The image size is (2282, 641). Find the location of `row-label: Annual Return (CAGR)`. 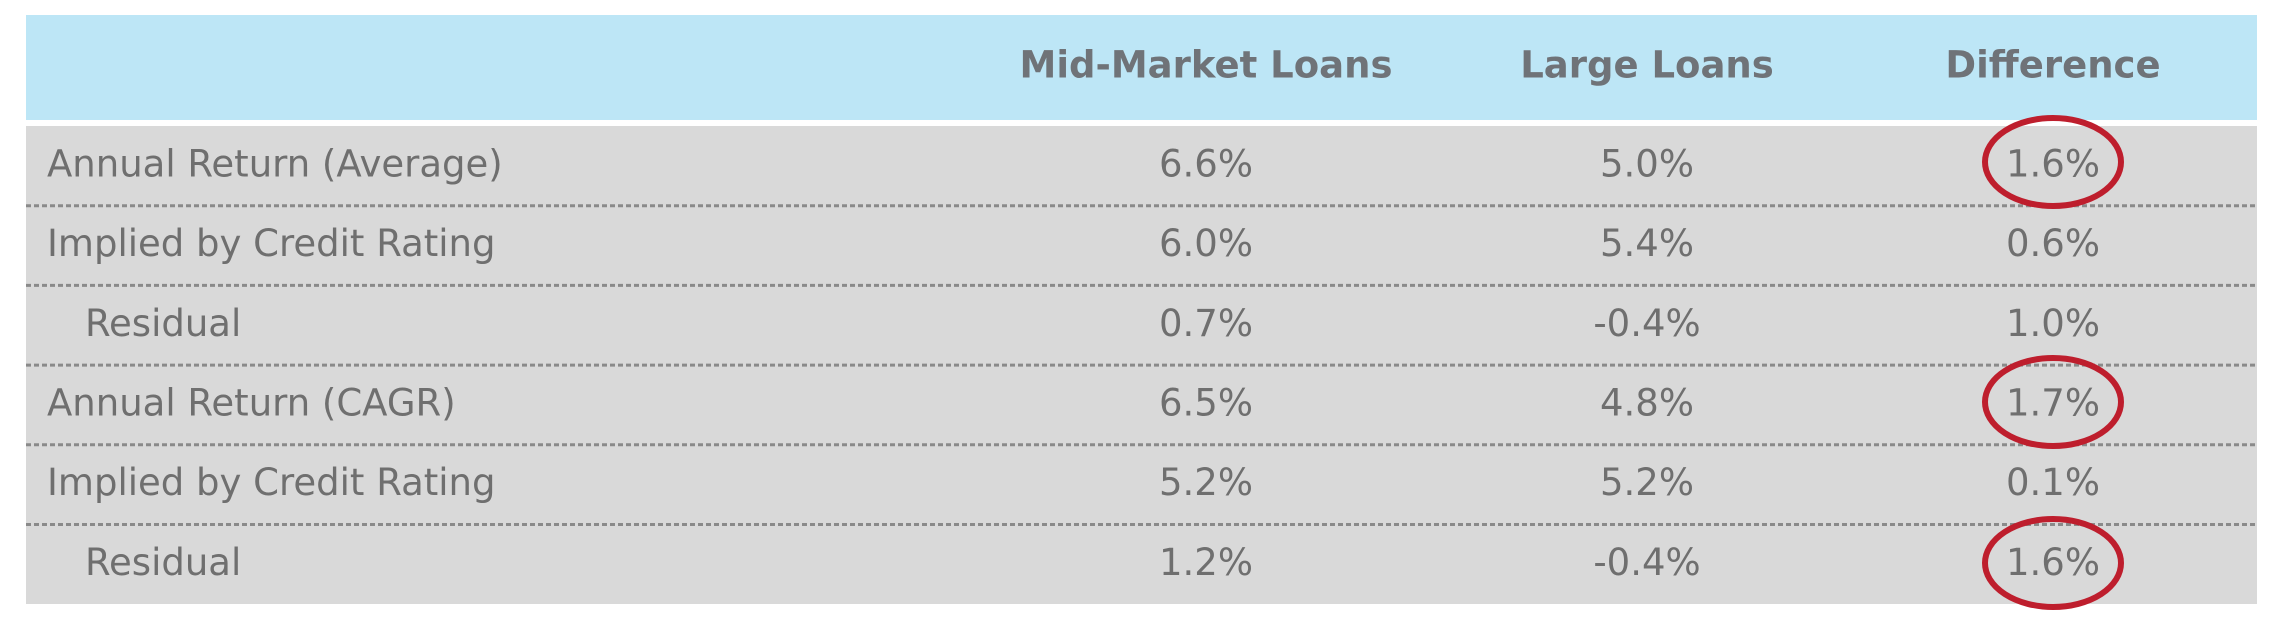

row-label: Annual Return (CAGR) is located at coordinates (251, 402).